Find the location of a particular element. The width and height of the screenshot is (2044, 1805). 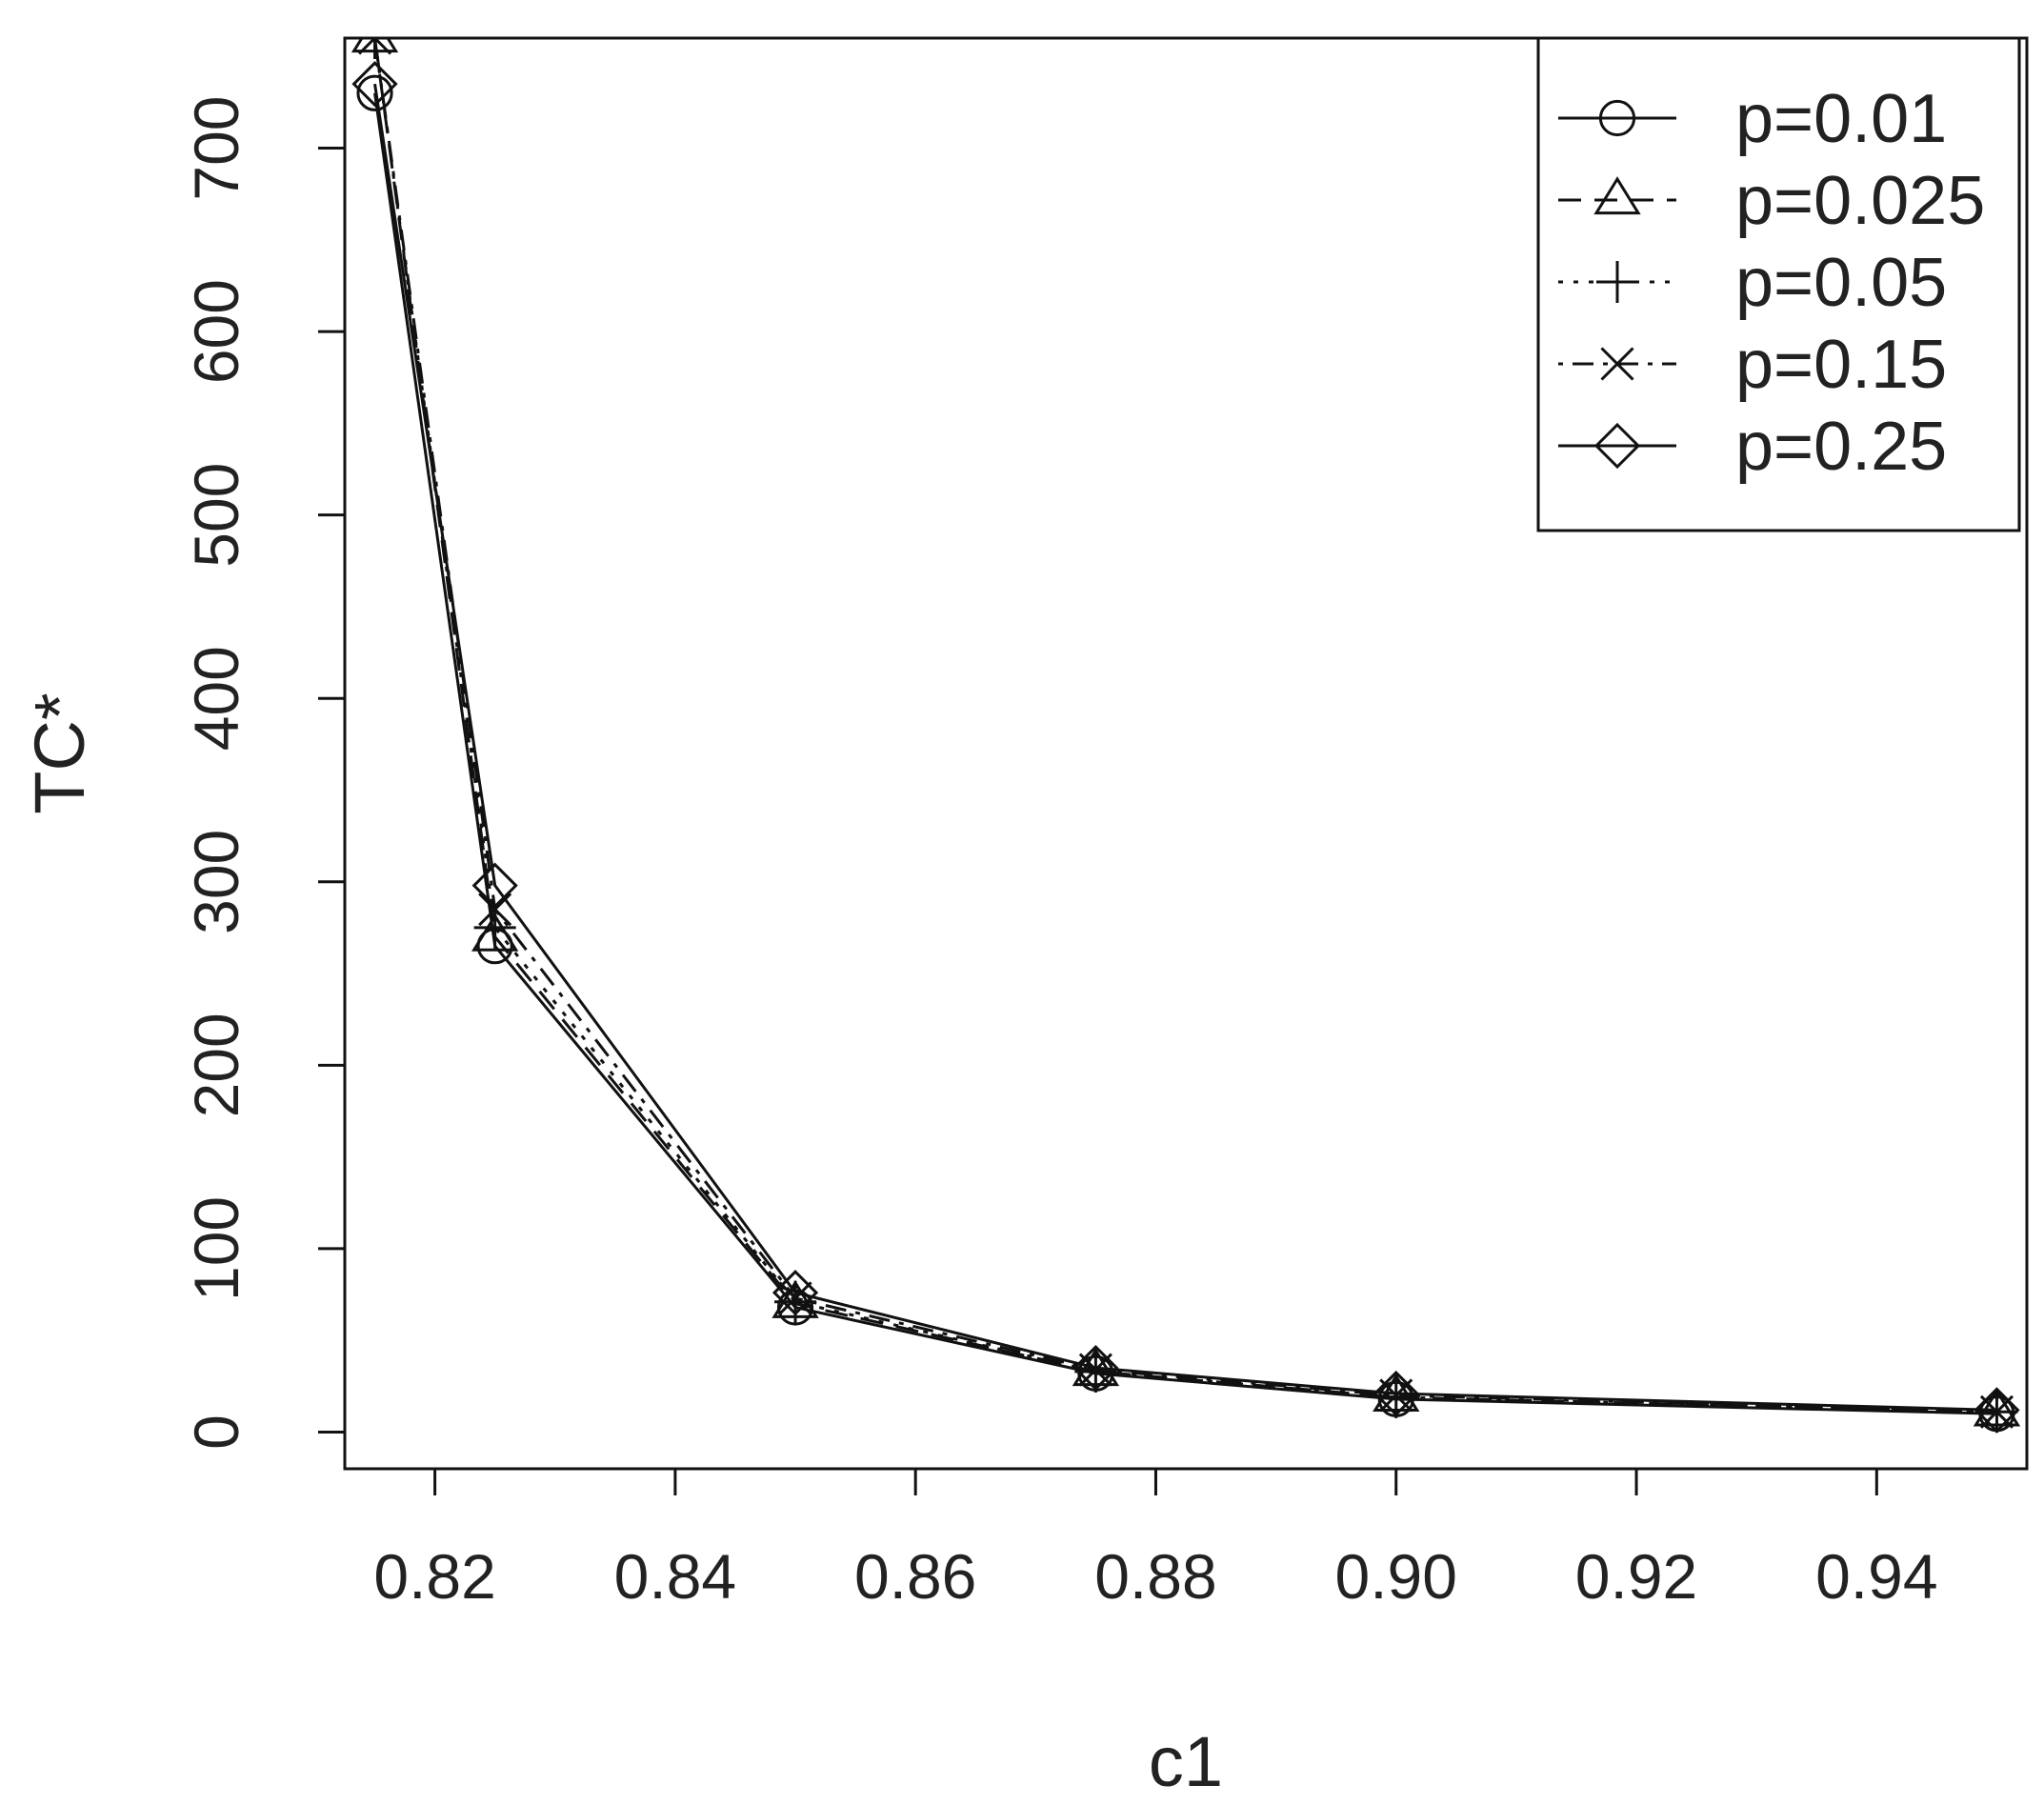

y-tick-label: 300 is located at coordinates (216, 882).